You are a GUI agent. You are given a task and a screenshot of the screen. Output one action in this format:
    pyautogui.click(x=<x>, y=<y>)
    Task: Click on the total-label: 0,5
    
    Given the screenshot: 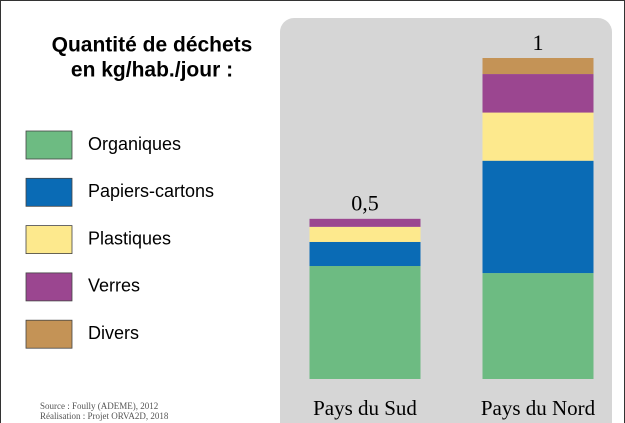 What is the action you would take?
    pyautogui.click(x=365, y=203)
    